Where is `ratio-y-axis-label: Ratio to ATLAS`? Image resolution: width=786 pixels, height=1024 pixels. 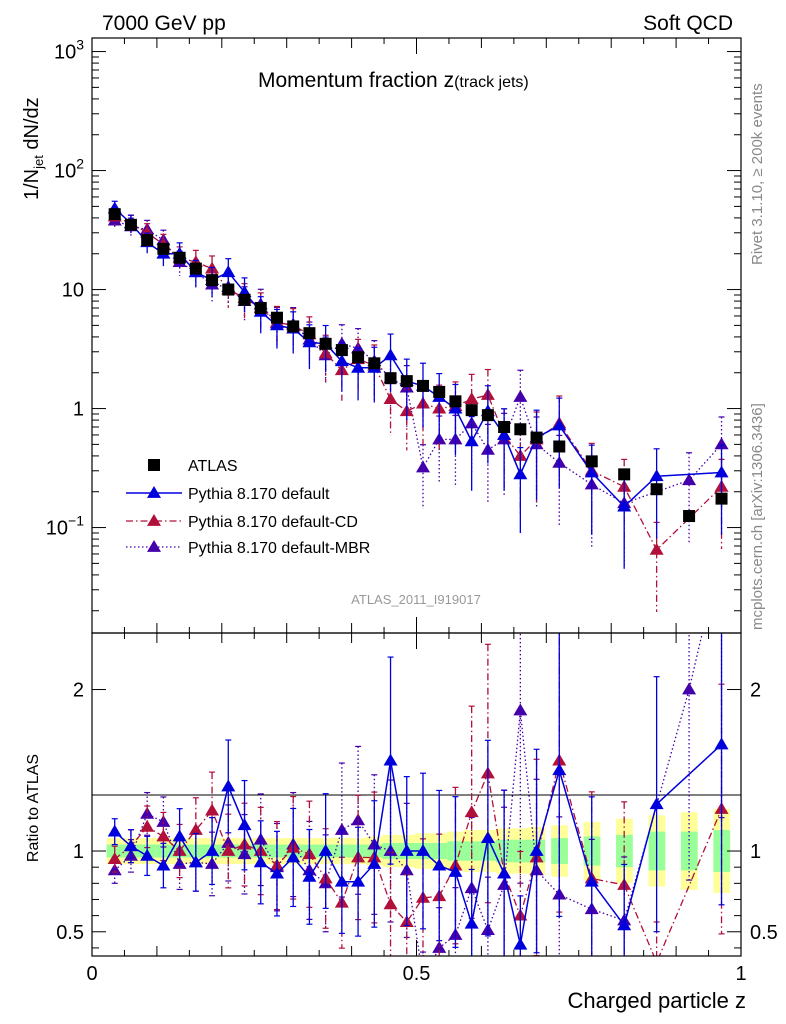 ratio-y-axis-label: Ratio to ATLAS is located at coordinates (33, 808).